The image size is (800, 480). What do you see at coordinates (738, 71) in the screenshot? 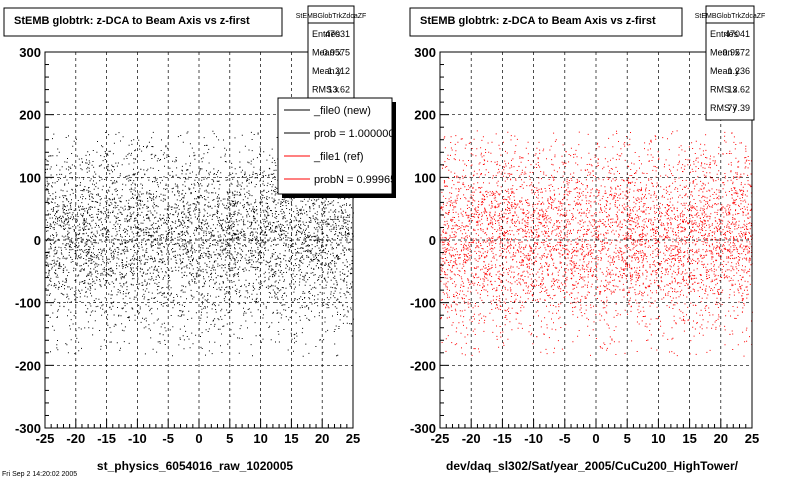
I see `stats-value: 1.236` at bounding box center [738, 71].